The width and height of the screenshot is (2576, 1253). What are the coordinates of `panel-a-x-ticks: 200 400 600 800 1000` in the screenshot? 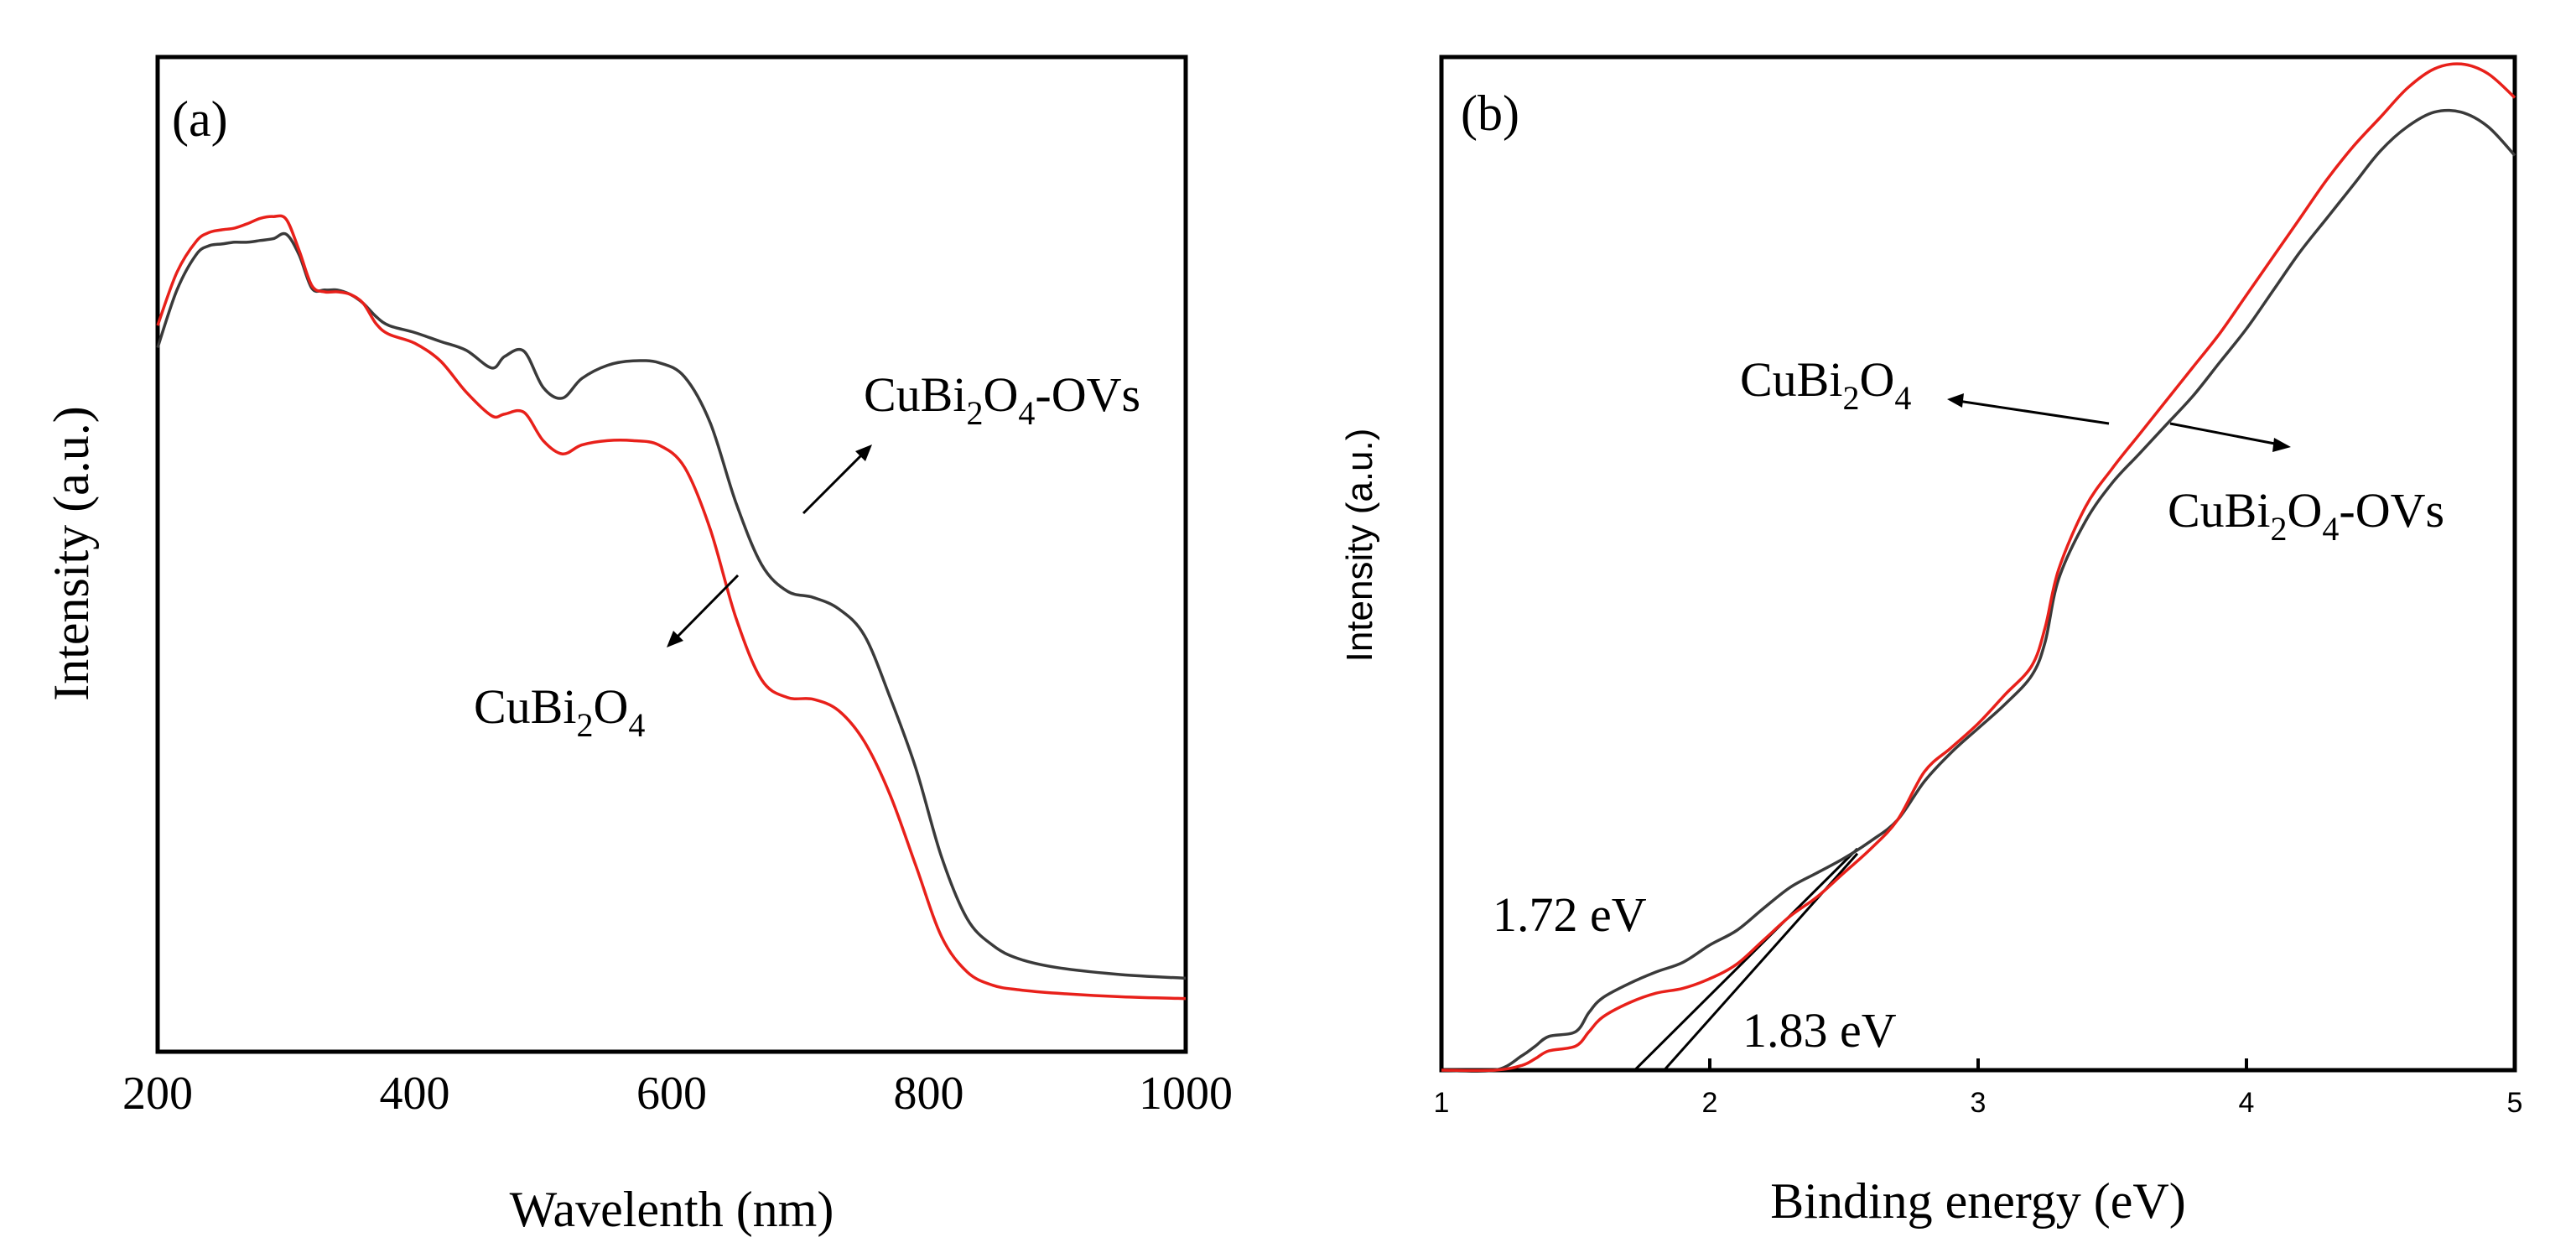 It's located at (677, 1094).